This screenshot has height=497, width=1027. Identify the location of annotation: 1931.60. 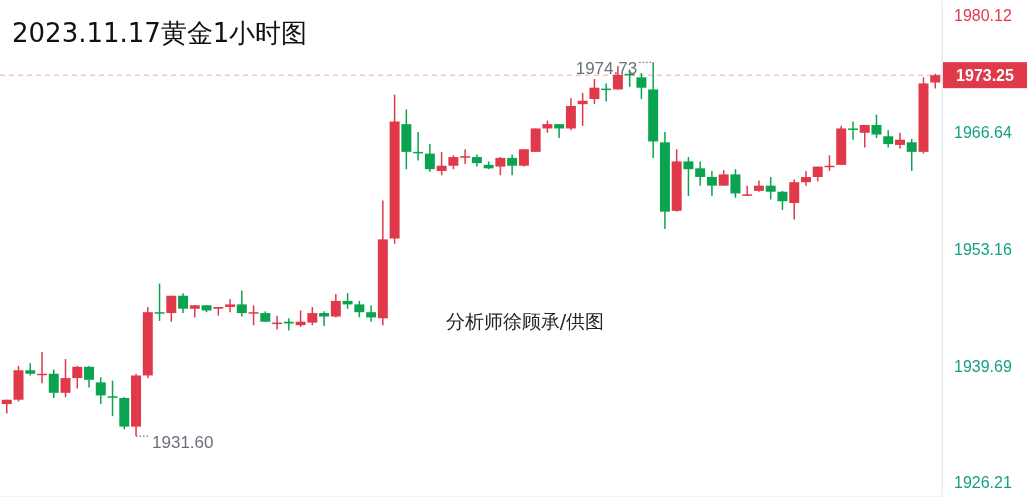
(183, 443).